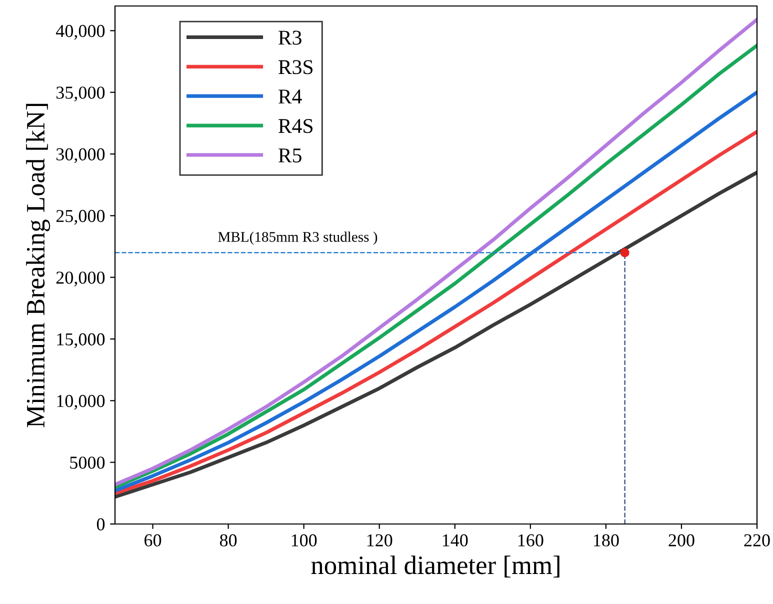 The width and height of the screenshot is (773, 604). What do you see at coordinates (295, 126) in the screenshot?
I see `legend-label: R4S` at bounding box center [295, 126].